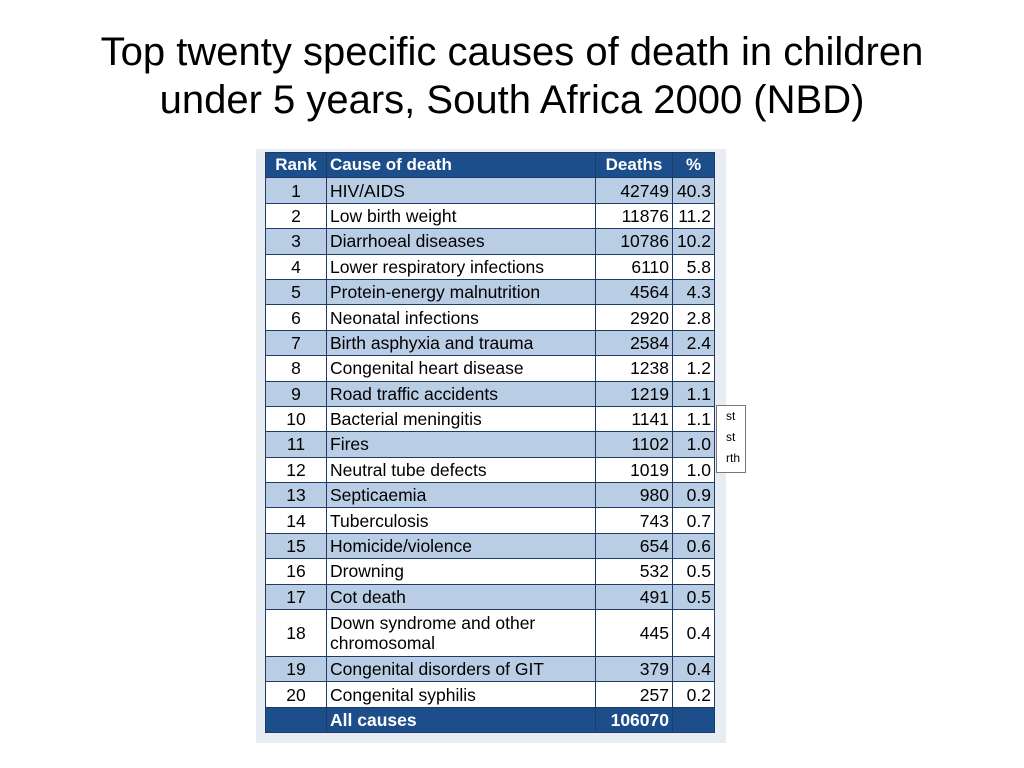 Image resolution: width=1024 pixels, height=768 pixels. Describe the element at coordinates (296, 393) in the screenshot. I see `rank-cell: 9` at that location.